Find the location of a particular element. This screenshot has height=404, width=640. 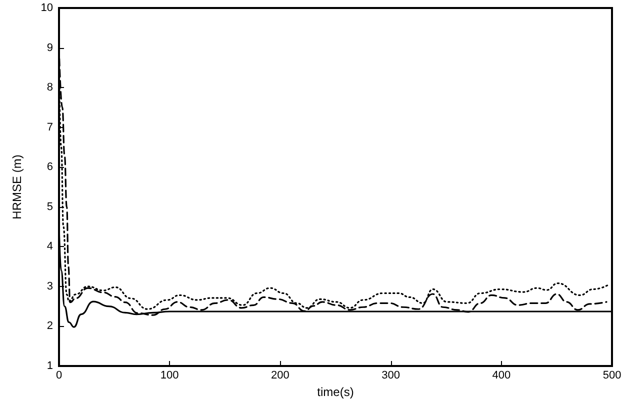

y-tick-label: 6 is located at coordinates (49, 167).